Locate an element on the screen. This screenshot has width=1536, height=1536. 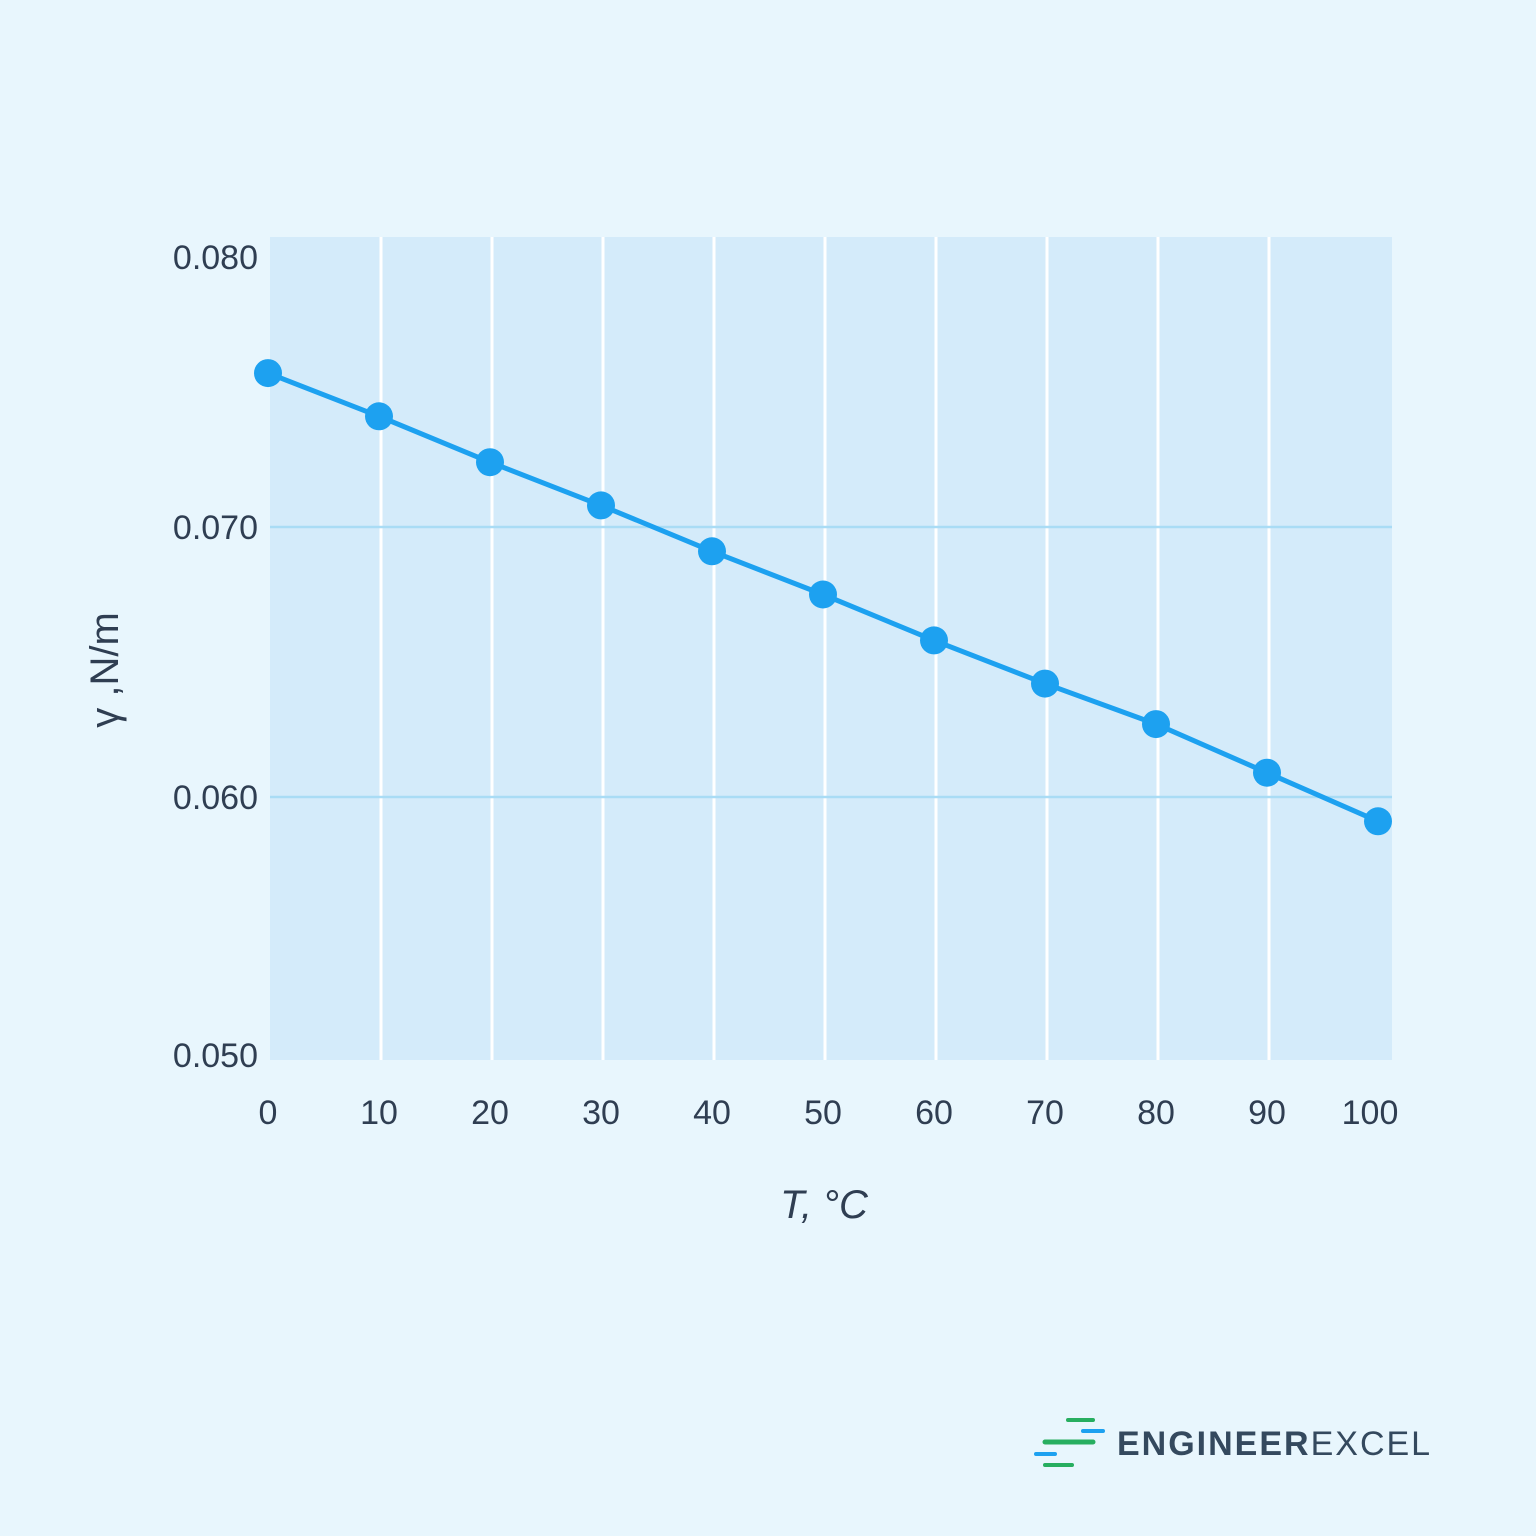
x-tick-label: 30 is located at coordinates (601, 1113).